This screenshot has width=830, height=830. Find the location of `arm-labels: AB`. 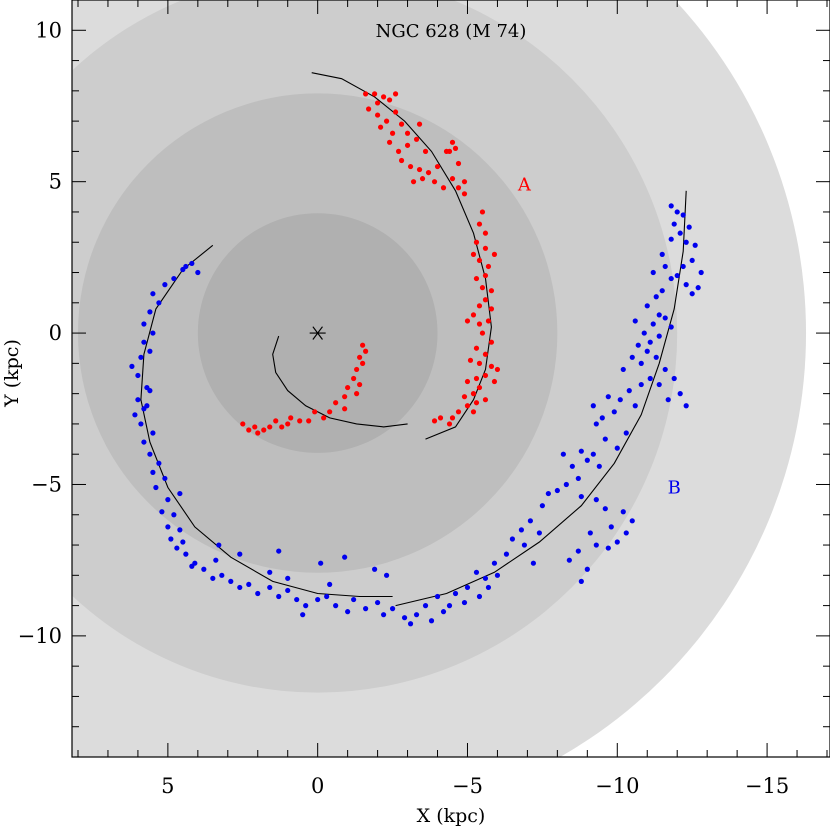

arm-labels: AB is located at coordinates (599, 337).